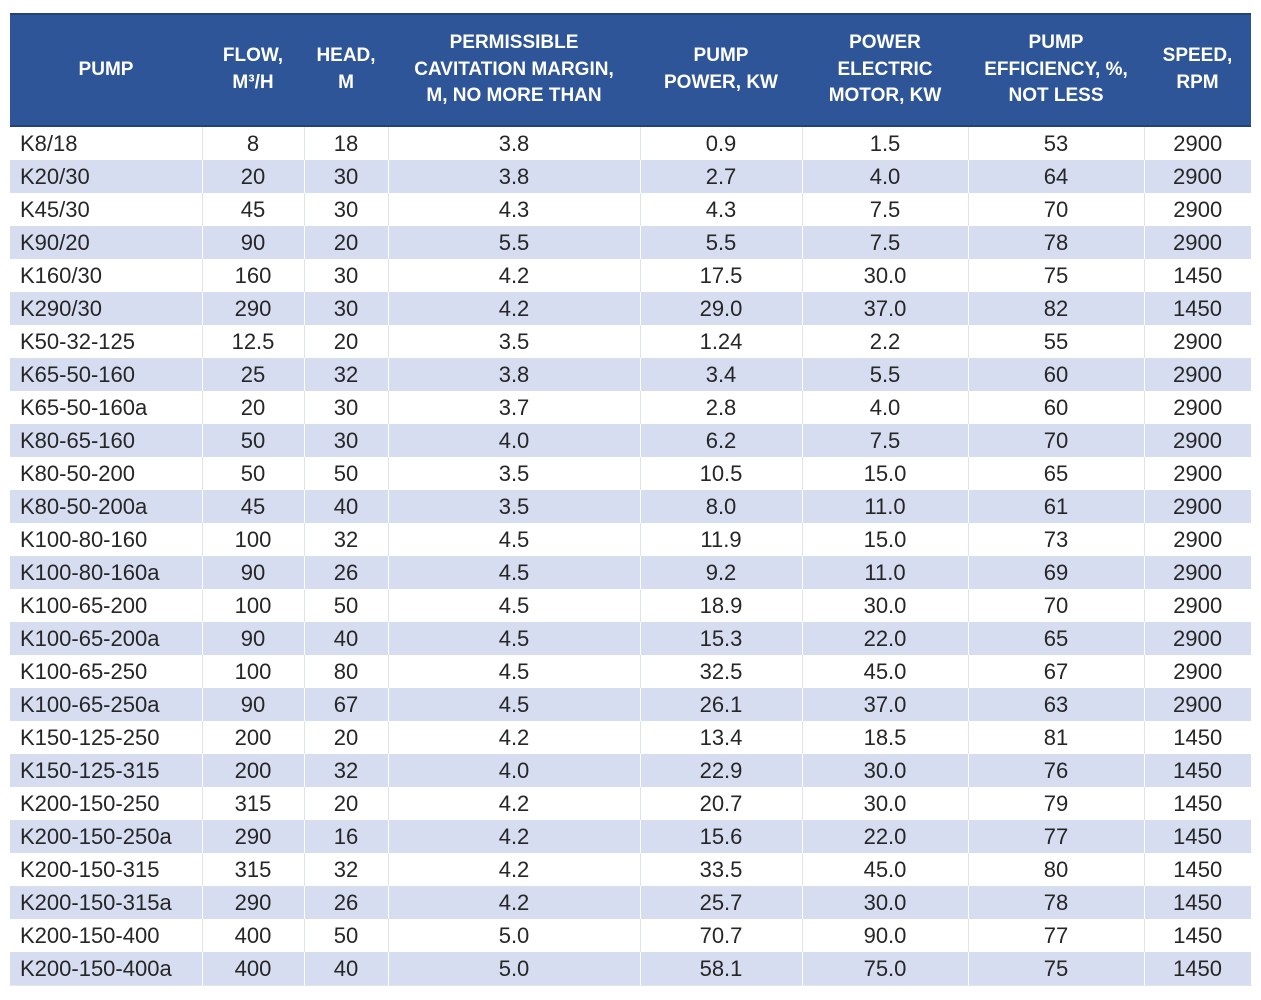 This screenshot has width=1261, height=1000. Describe the element at coordinates (721, 770) in the screenshot. I see `pump-power-cell: 22.9` at that location.